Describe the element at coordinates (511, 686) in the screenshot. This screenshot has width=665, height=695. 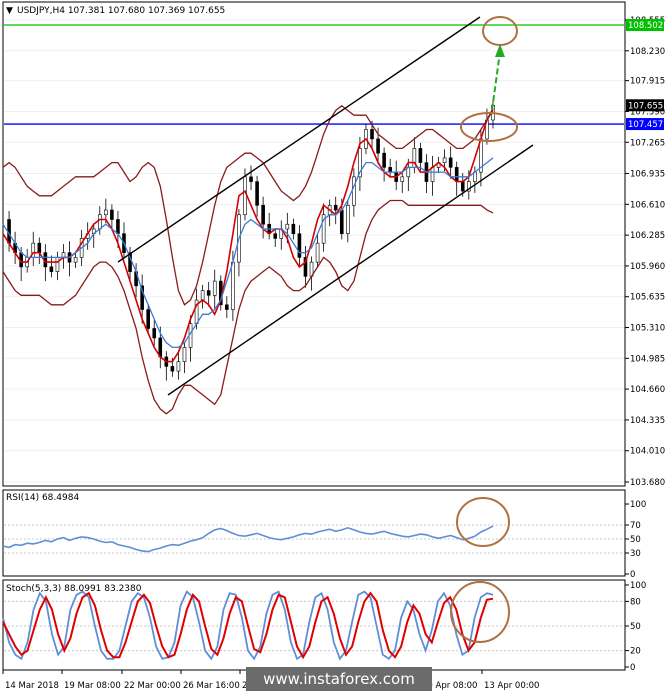
I see `time-tick-label: 13 Apr 00:00` at that location.